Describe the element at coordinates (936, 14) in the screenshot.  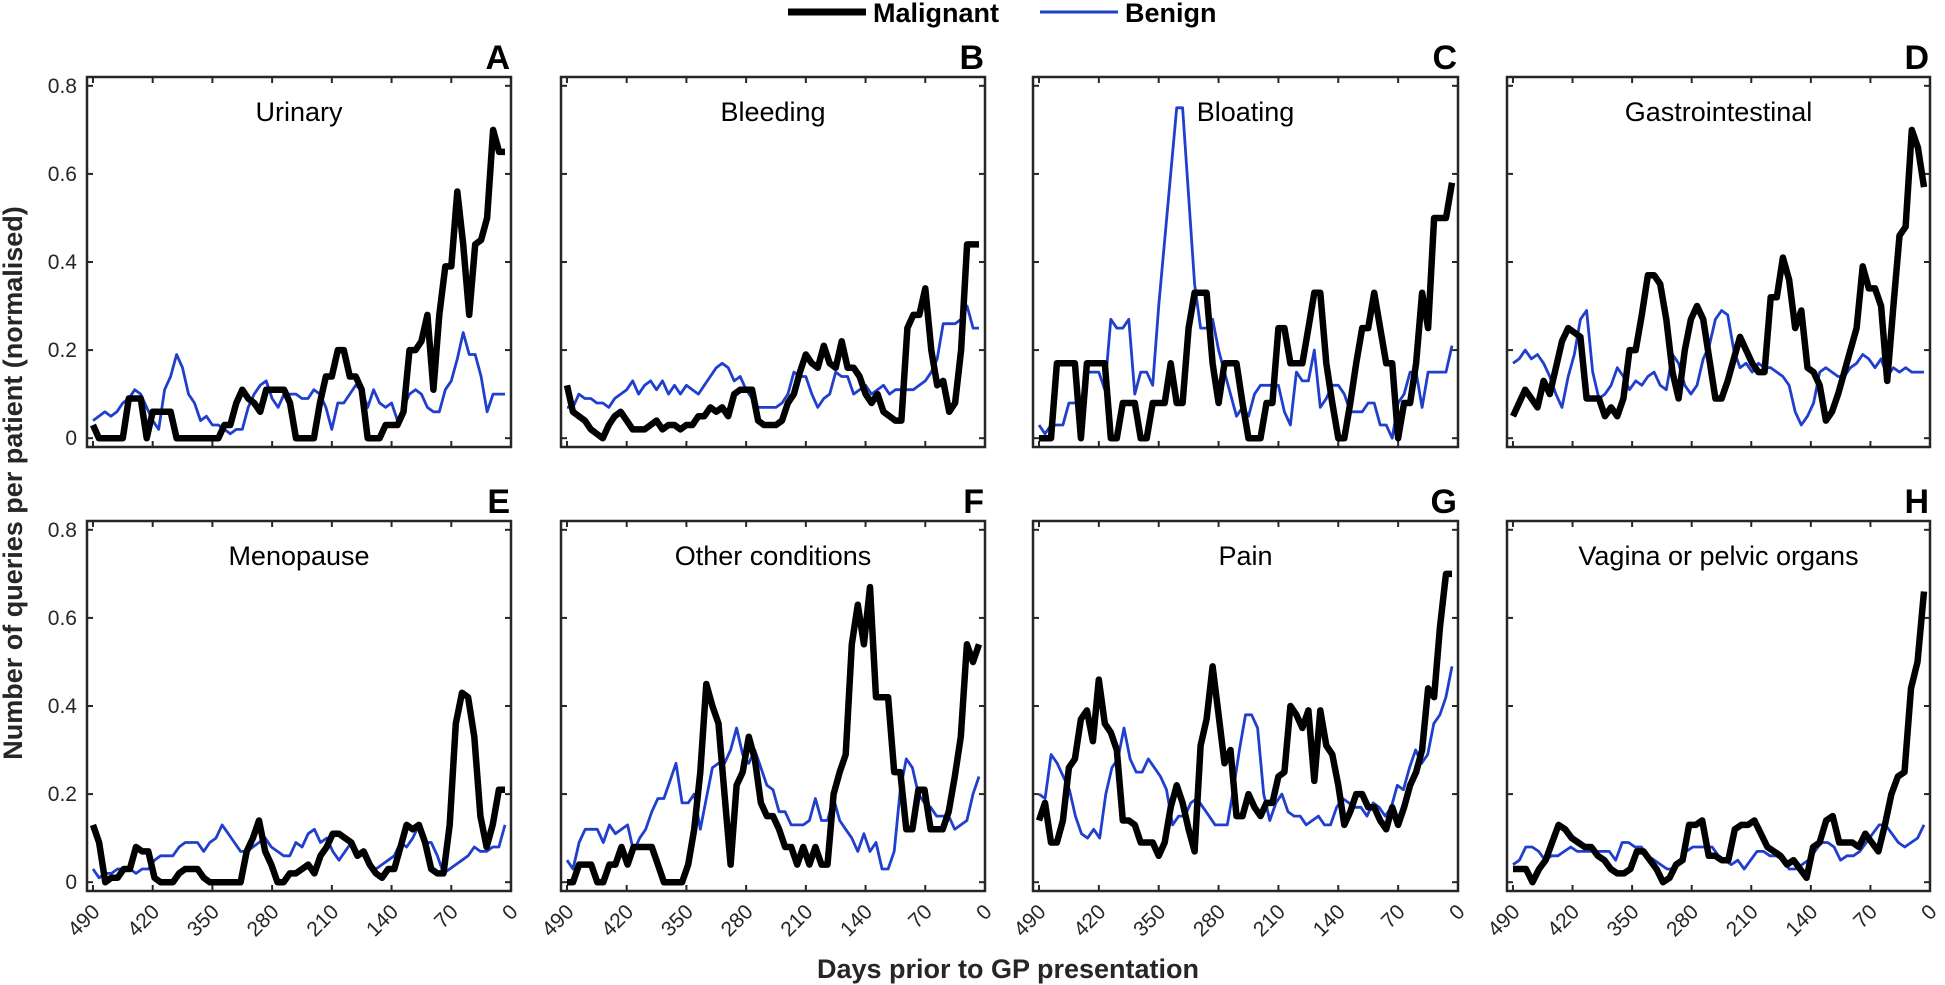
I see `legend-label-malignant: Malignant` at that location.